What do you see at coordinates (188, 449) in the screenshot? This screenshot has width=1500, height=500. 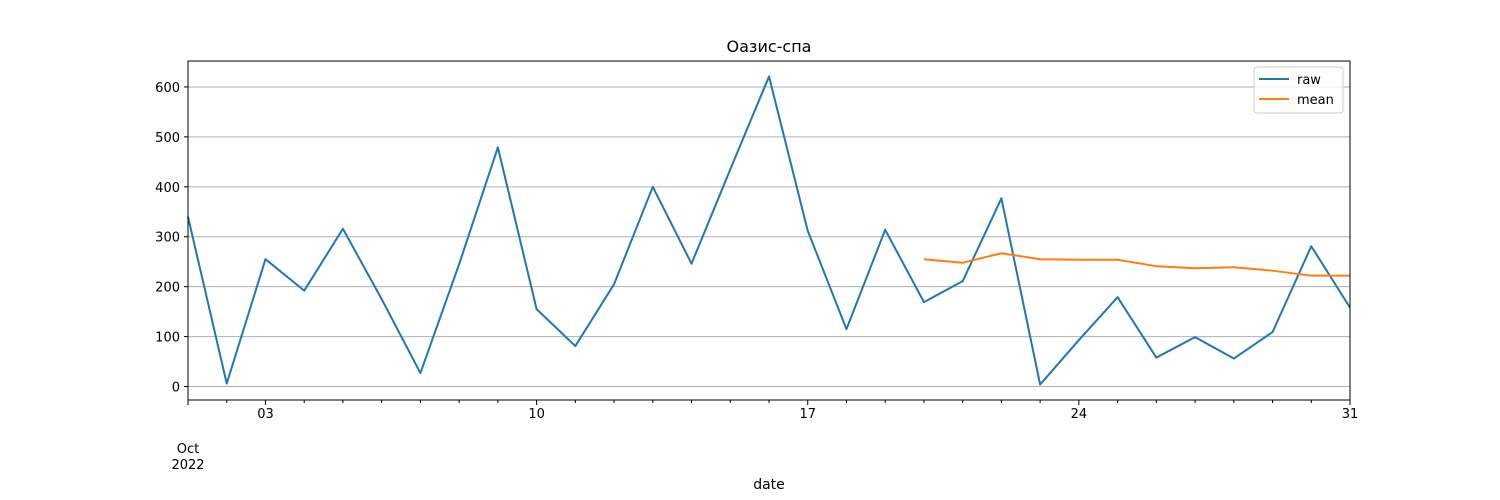 I see `x-month-label: Oct` at bounding box center [188, 449].